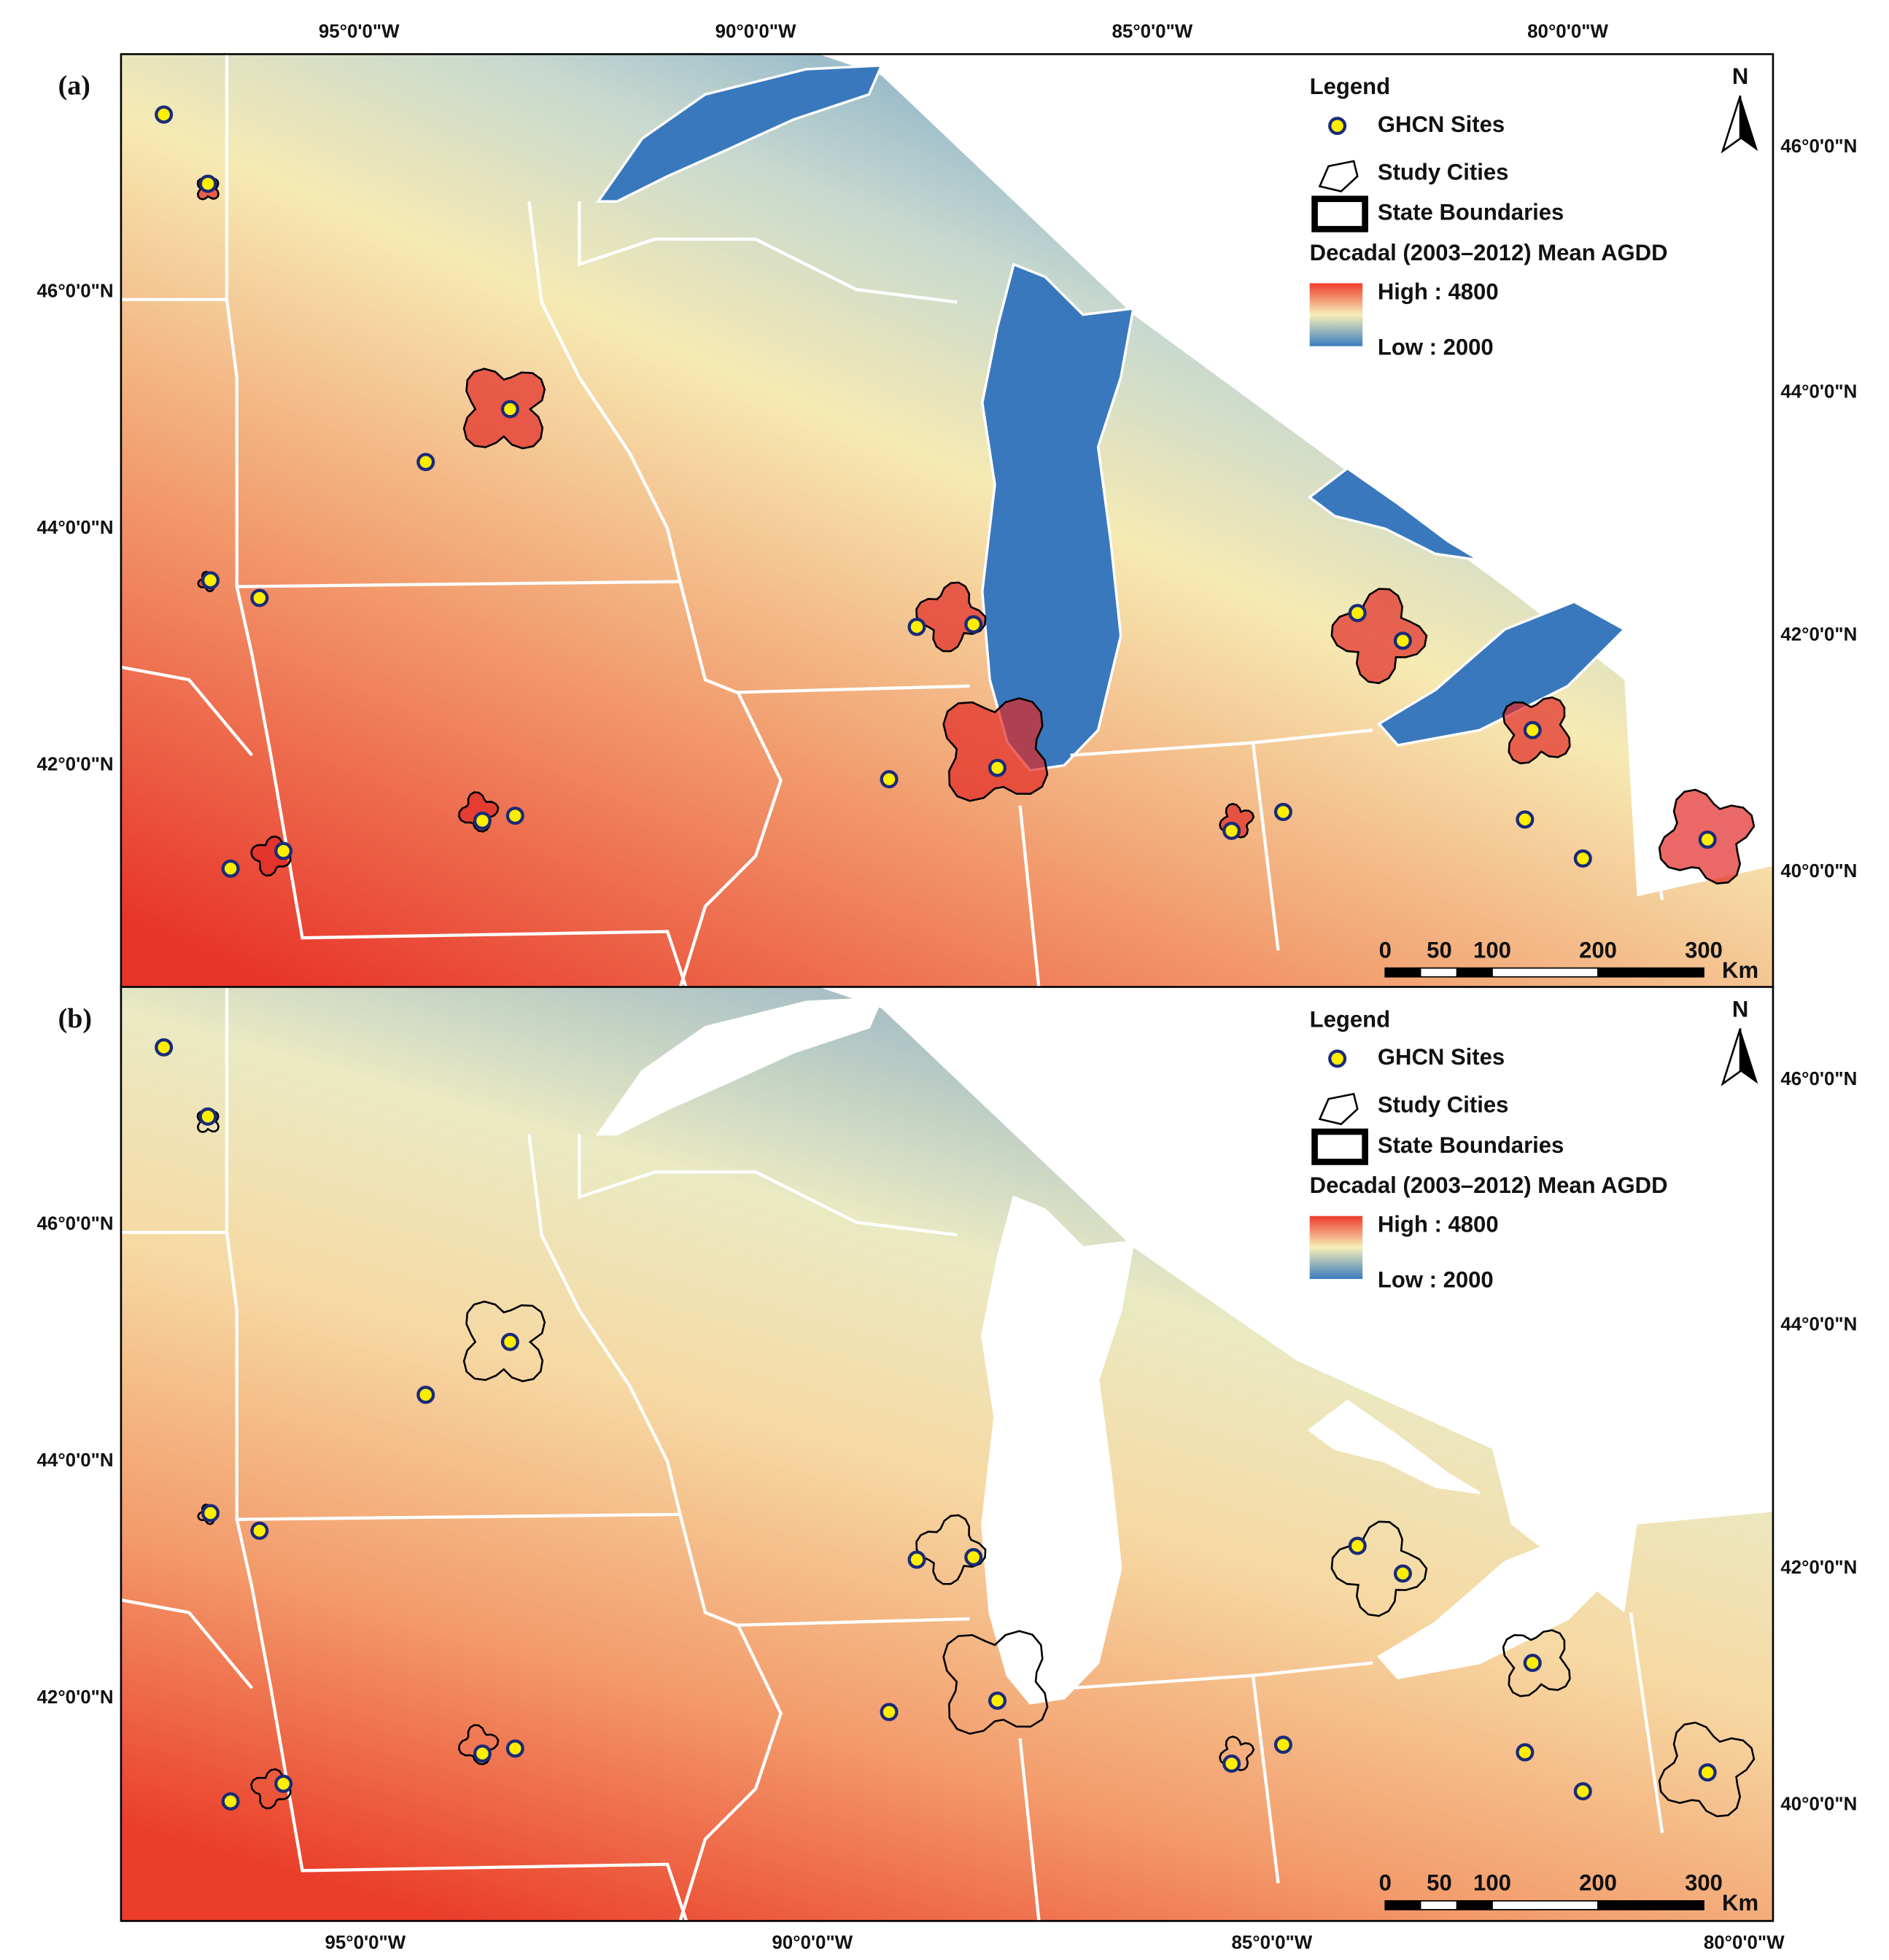 The height and width of the screenshot is (1960, 1889). I want to click on north-label: N, so click(1740, 1009).